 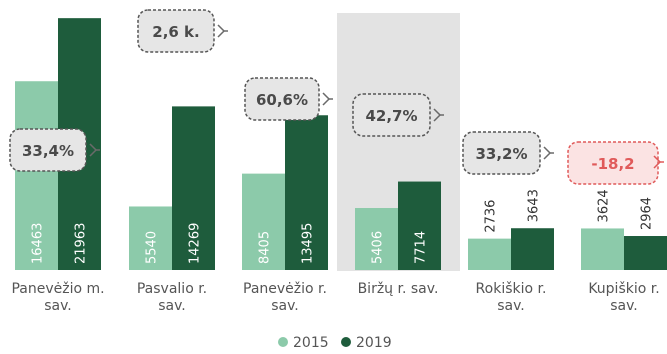 I want to click on bar-value-label: 2736, so click(x=491, y=216).